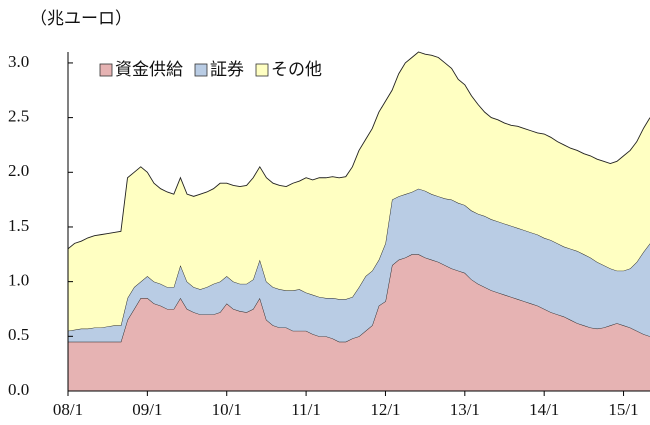 The height and width of the screenshot is (425, 650). What do you see at coordinates (18, 334) in the screenshot?
I see `y-tick-label: 0.5` at bounding box center [18, 334].